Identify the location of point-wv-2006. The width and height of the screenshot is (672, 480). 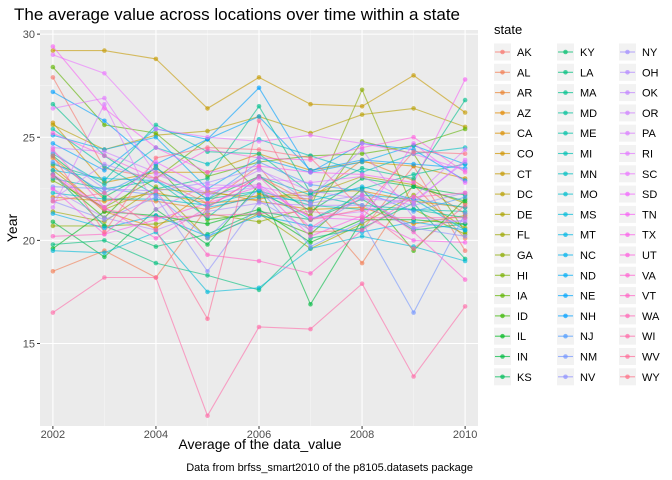
(259, 121).